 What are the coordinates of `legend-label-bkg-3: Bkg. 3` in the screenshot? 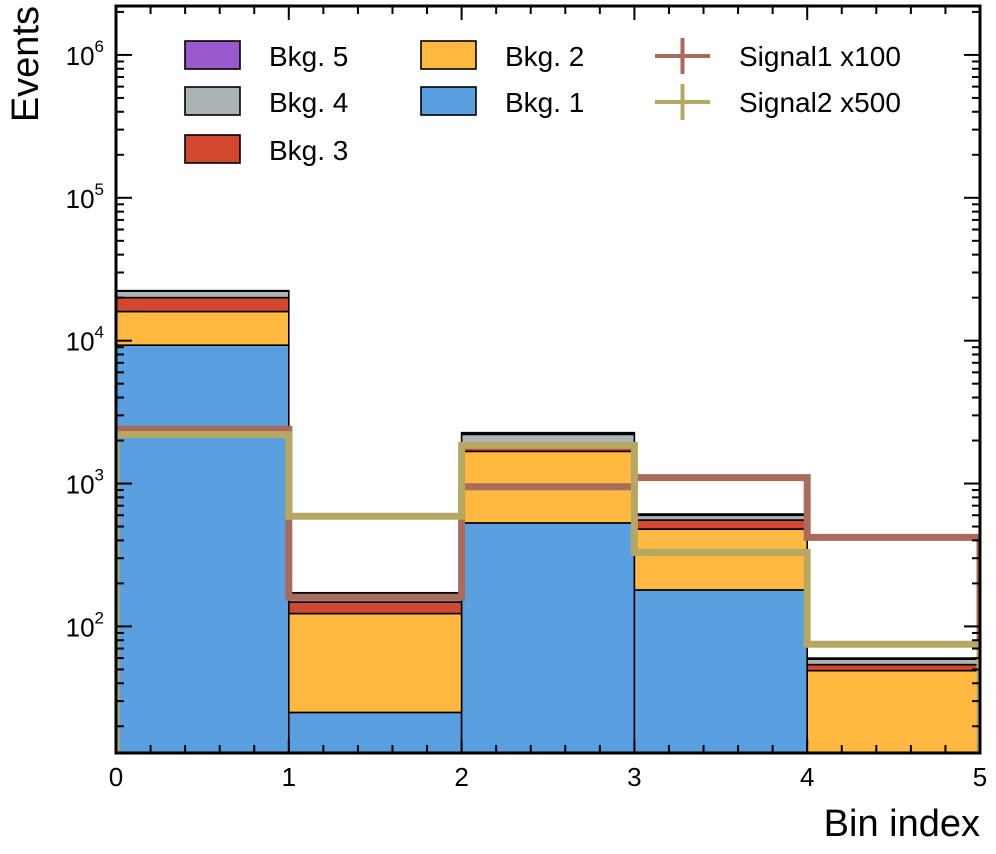 It's located at (308, 150).